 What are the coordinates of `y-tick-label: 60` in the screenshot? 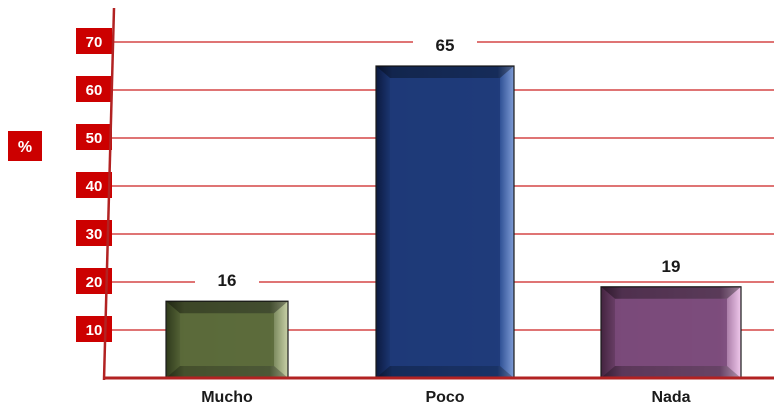 It's located at (94, 90).